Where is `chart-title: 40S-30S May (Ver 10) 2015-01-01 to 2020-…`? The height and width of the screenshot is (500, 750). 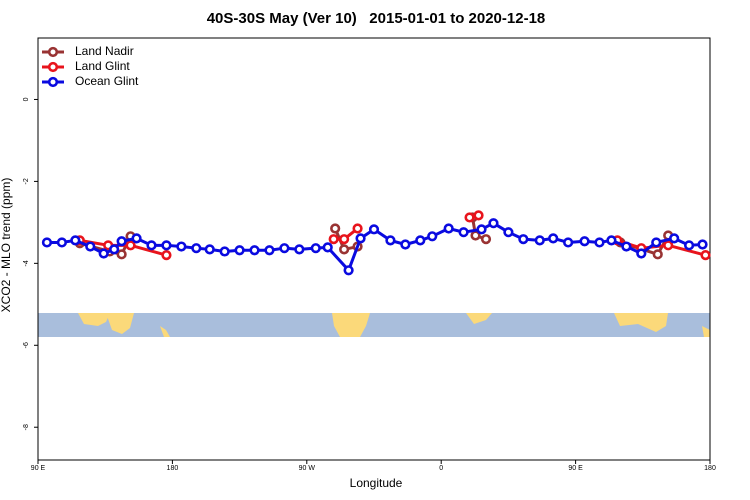 chart-title: 40S-30S May (Ver 10) 2015-01-01 to 2020-… is located at coordinates (376, 18).